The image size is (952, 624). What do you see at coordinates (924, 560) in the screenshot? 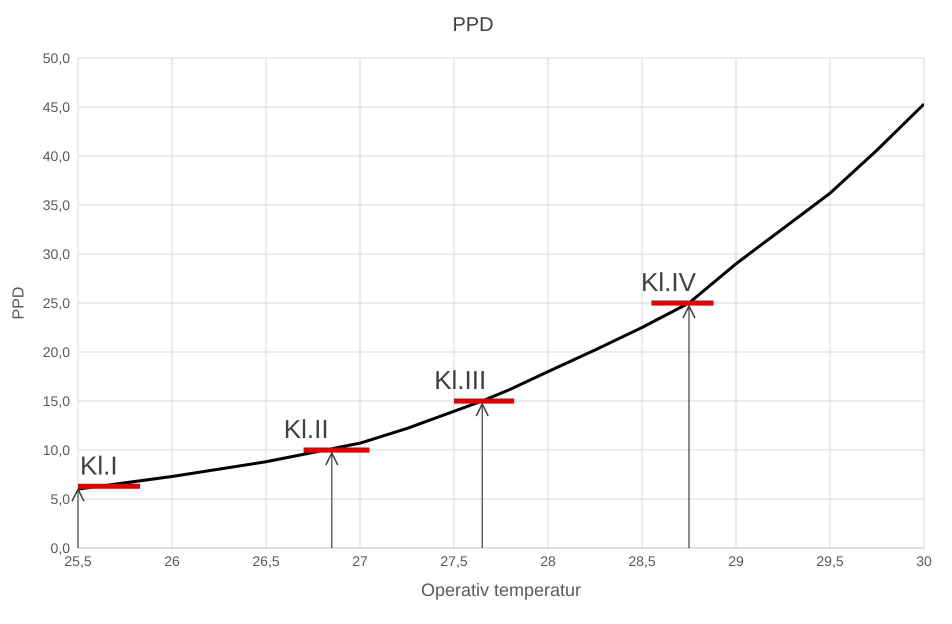
I see `x-tick-label: 30` at bounding box center [924, 560].